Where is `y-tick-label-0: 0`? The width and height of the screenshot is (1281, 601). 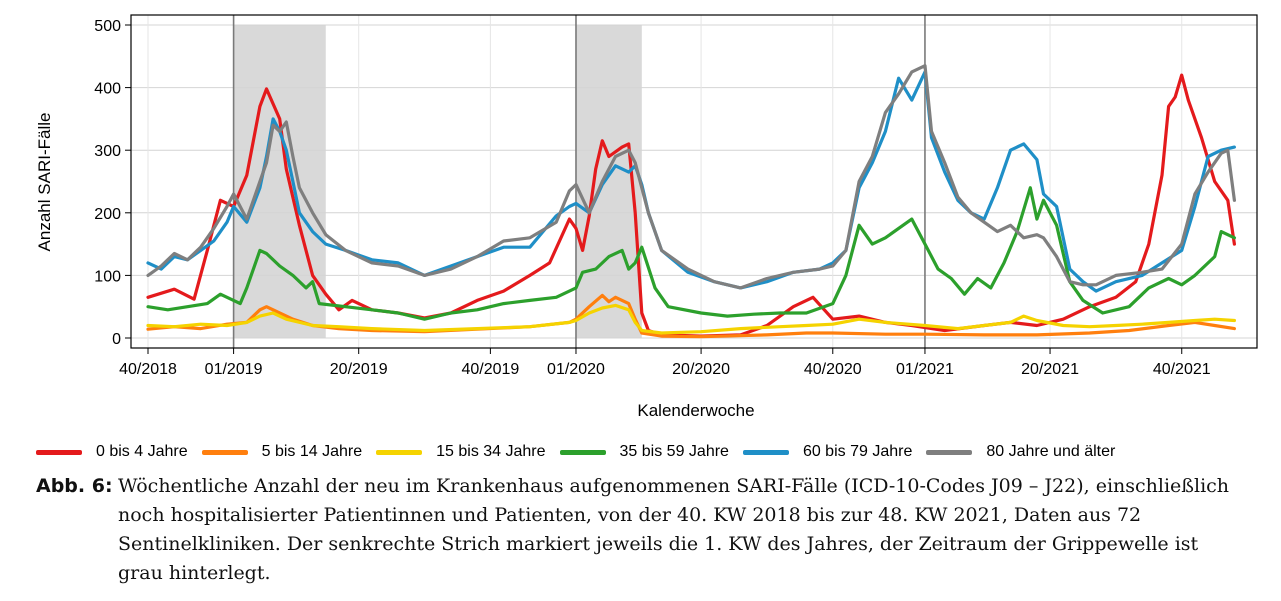 y-tick-label-0: 0 is located at coordinates (116, 339).